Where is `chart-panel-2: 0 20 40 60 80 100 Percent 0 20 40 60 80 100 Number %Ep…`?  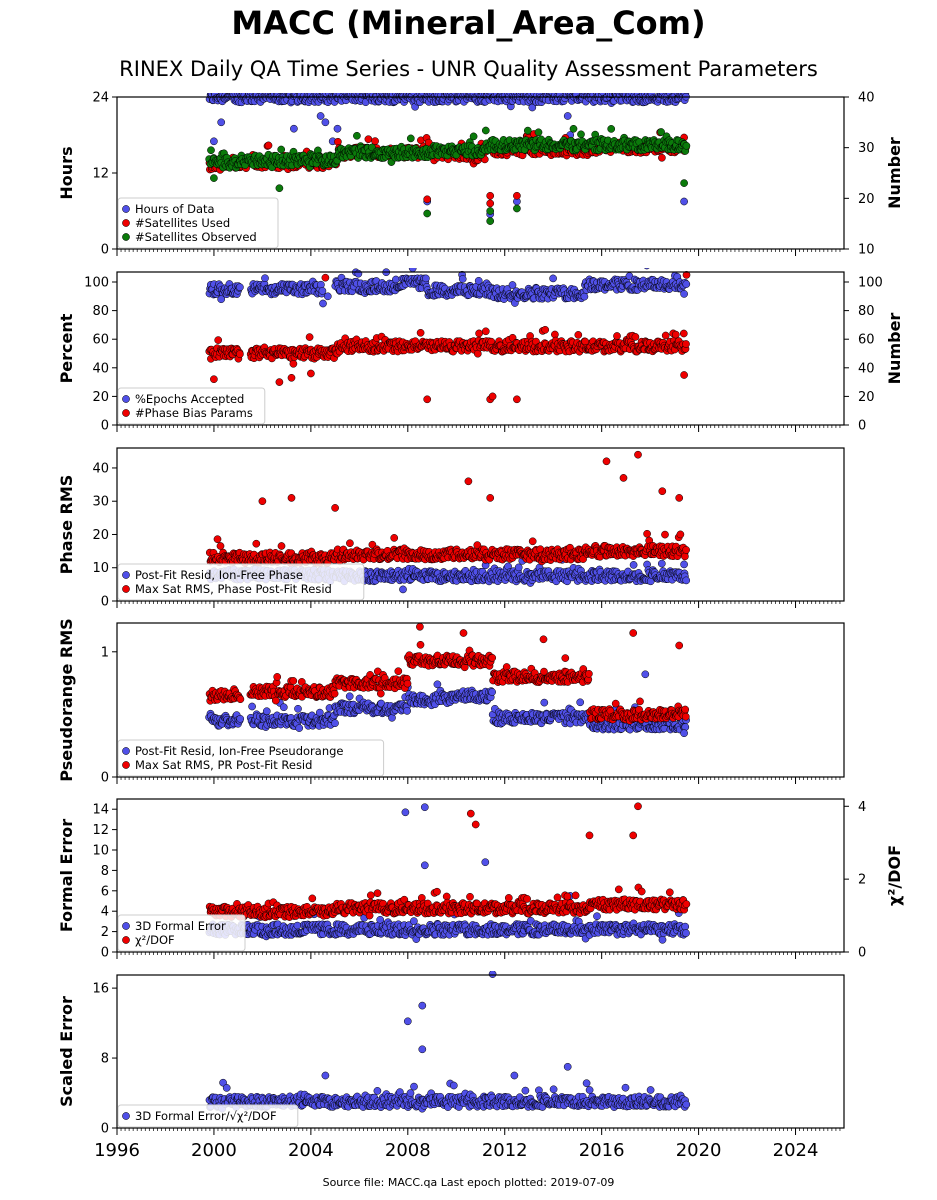 chart-panel-2: 0 20 40 60 80 100 Percent 0 20 40 60 80 100 Number %Ep… is located at coordinates (480, 351).